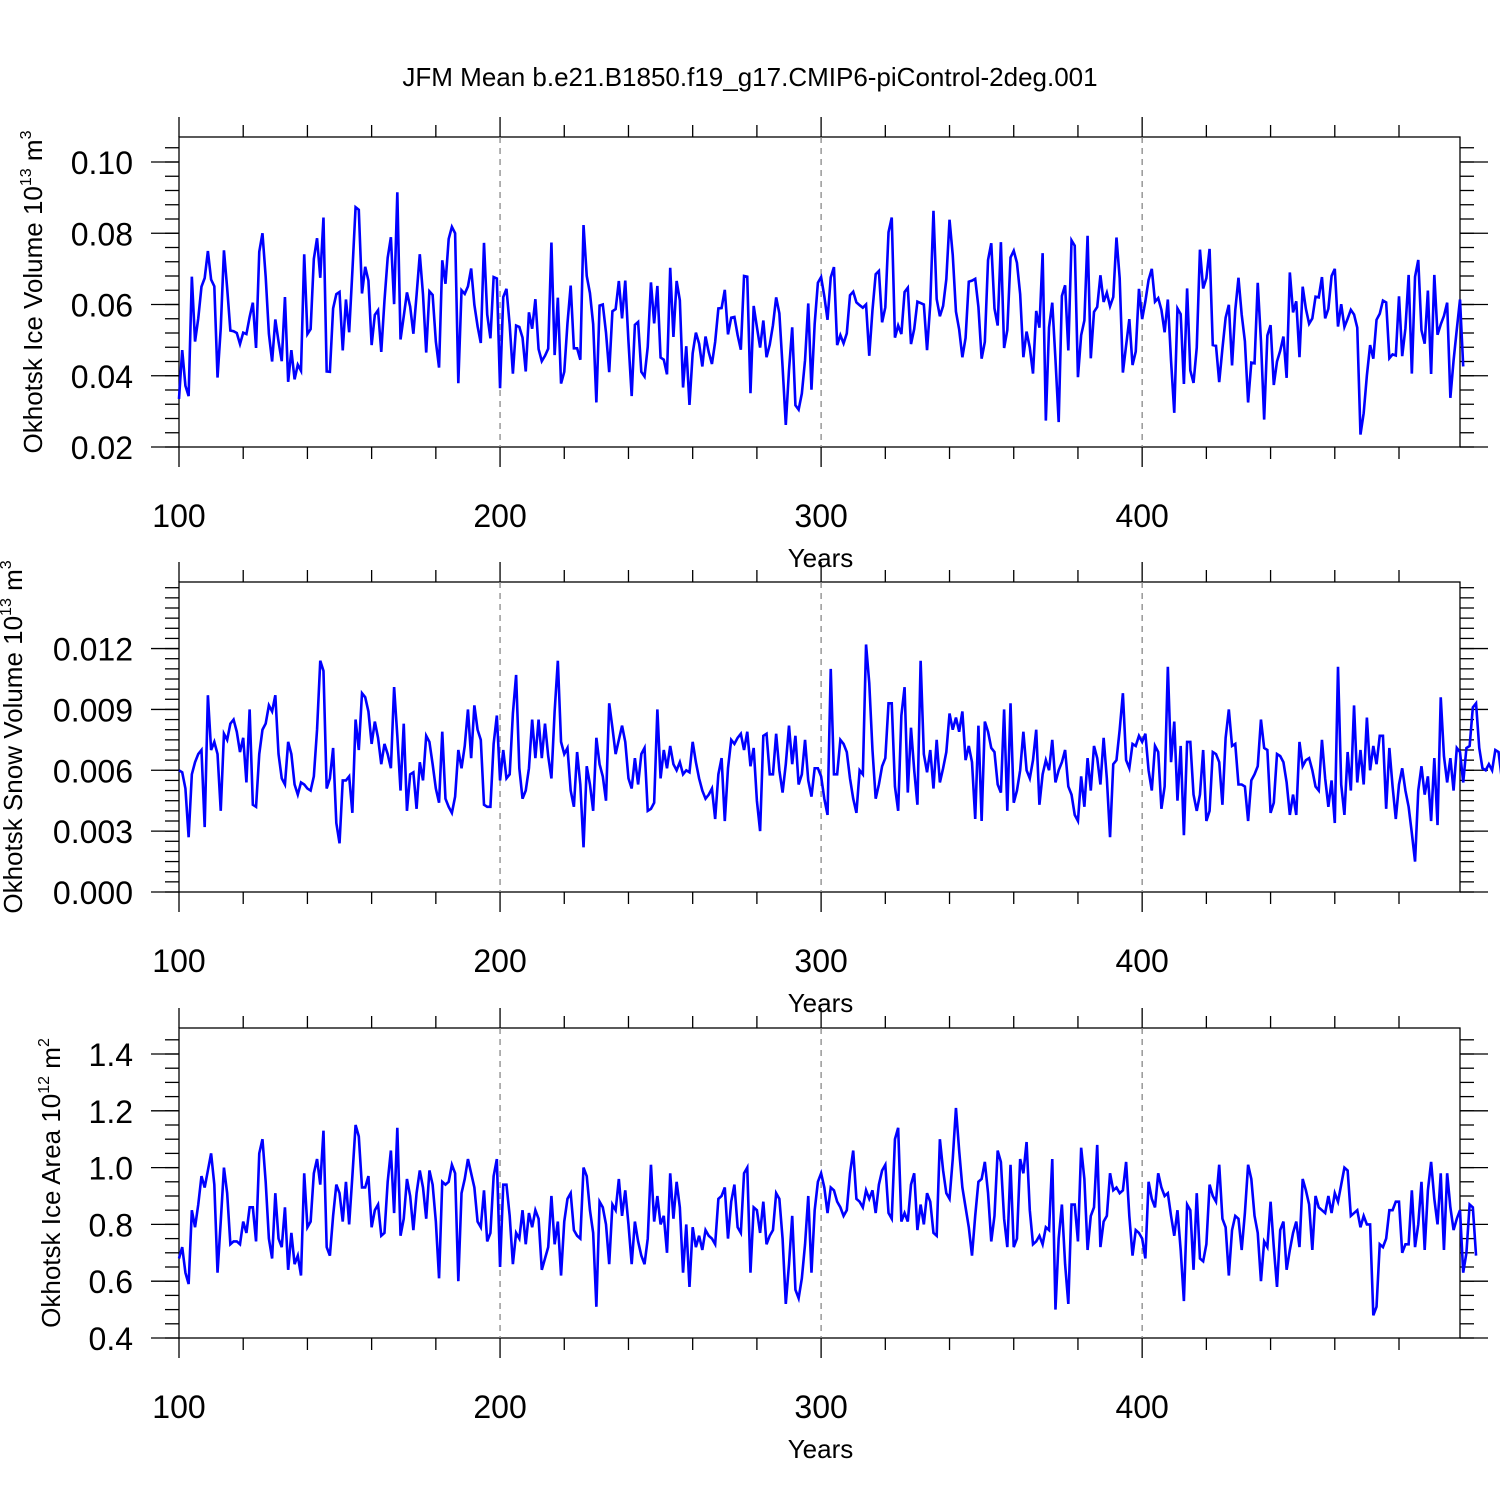  Describe the element at coordinates (111, 1225) in the screenshot. I see `y-tick-label: 0.8` at that location.